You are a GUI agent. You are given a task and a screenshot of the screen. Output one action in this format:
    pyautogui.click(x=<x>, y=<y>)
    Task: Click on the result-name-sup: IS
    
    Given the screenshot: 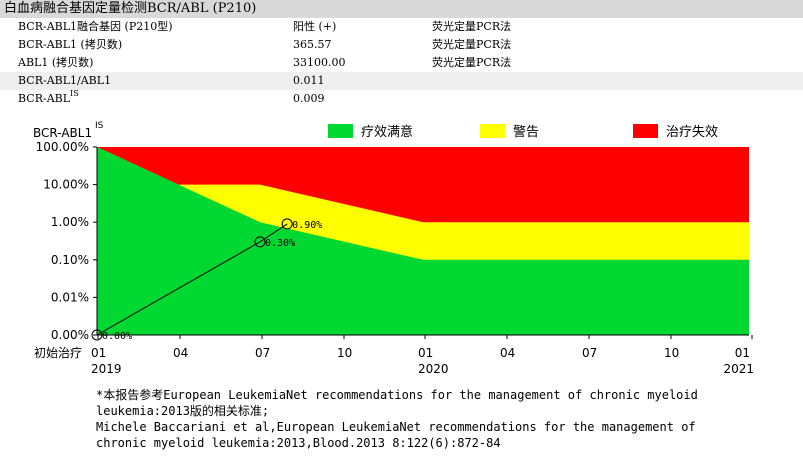 What is the action you would take?
    pyautogui.click(x=74, y=93)
    